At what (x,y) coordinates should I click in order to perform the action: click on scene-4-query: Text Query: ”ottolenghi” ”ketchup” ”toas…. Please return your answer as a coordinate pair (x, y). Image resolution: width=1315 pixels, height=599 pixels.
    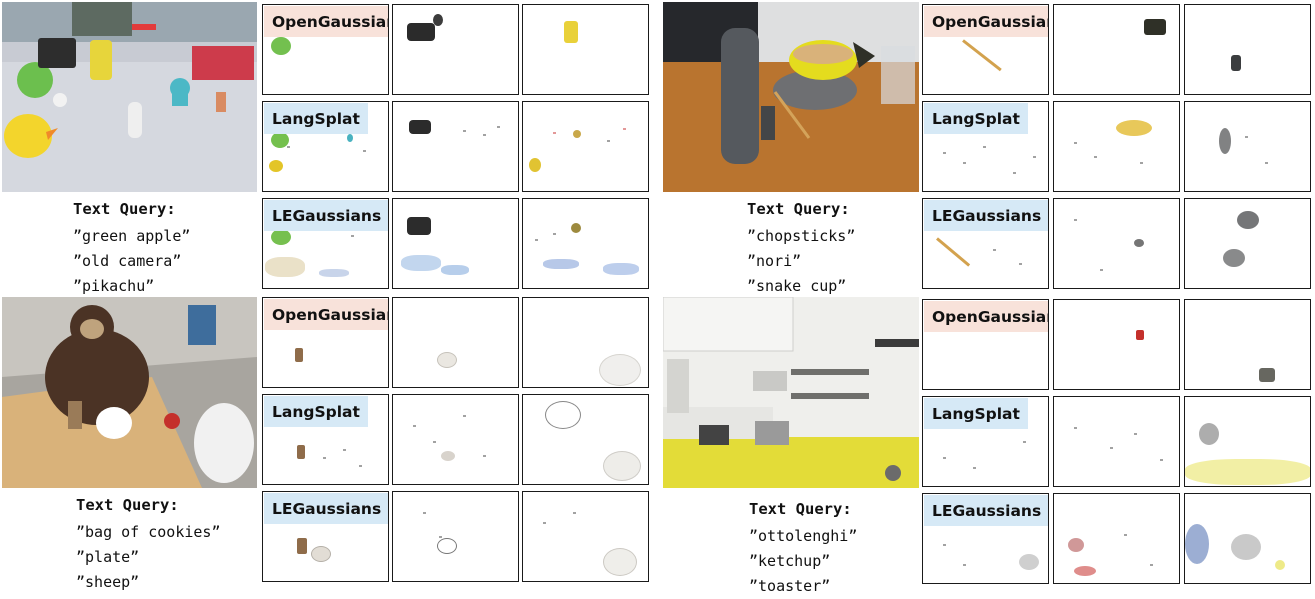
    Looking at the image, I should click on (803, 548).